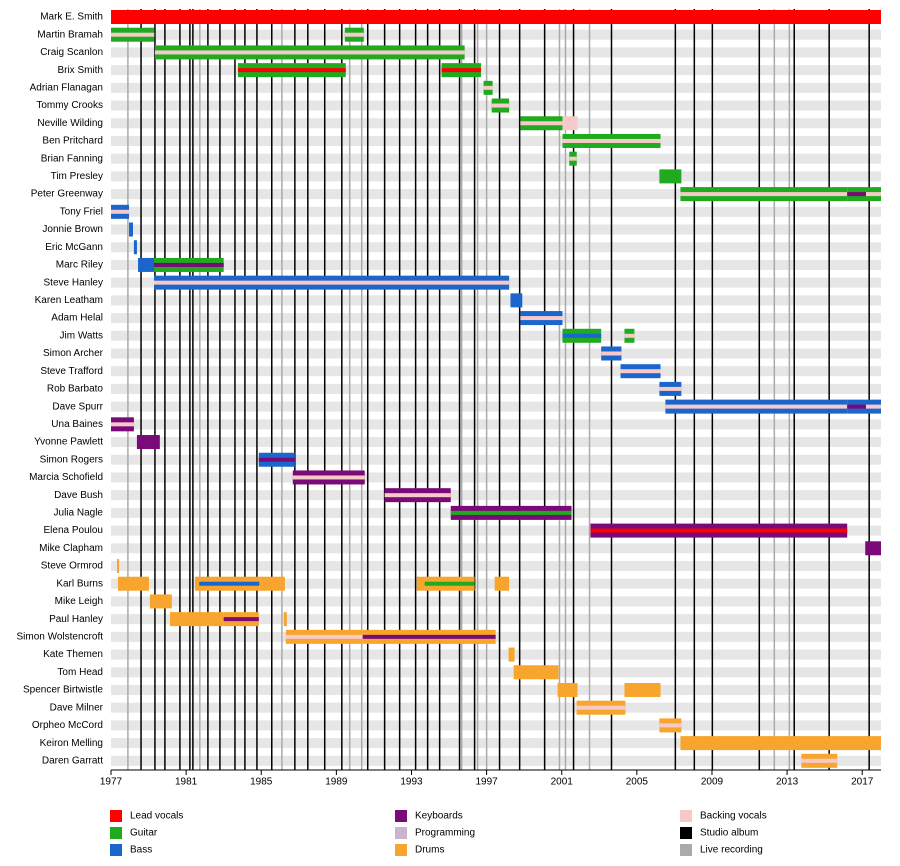  I want to click on legend-label: Drums, so click(429, 850).